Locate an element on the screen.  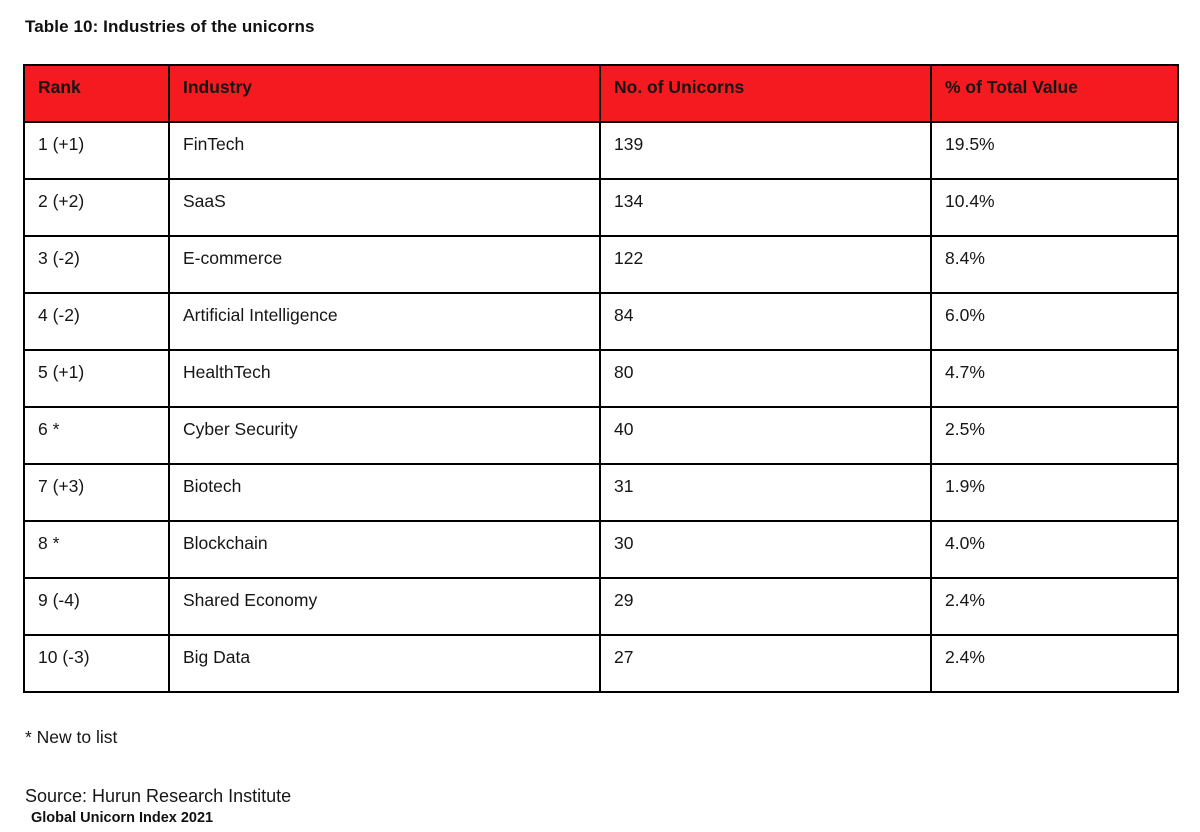
unicorns-cell: 134 is located at coordinates (765, 207).